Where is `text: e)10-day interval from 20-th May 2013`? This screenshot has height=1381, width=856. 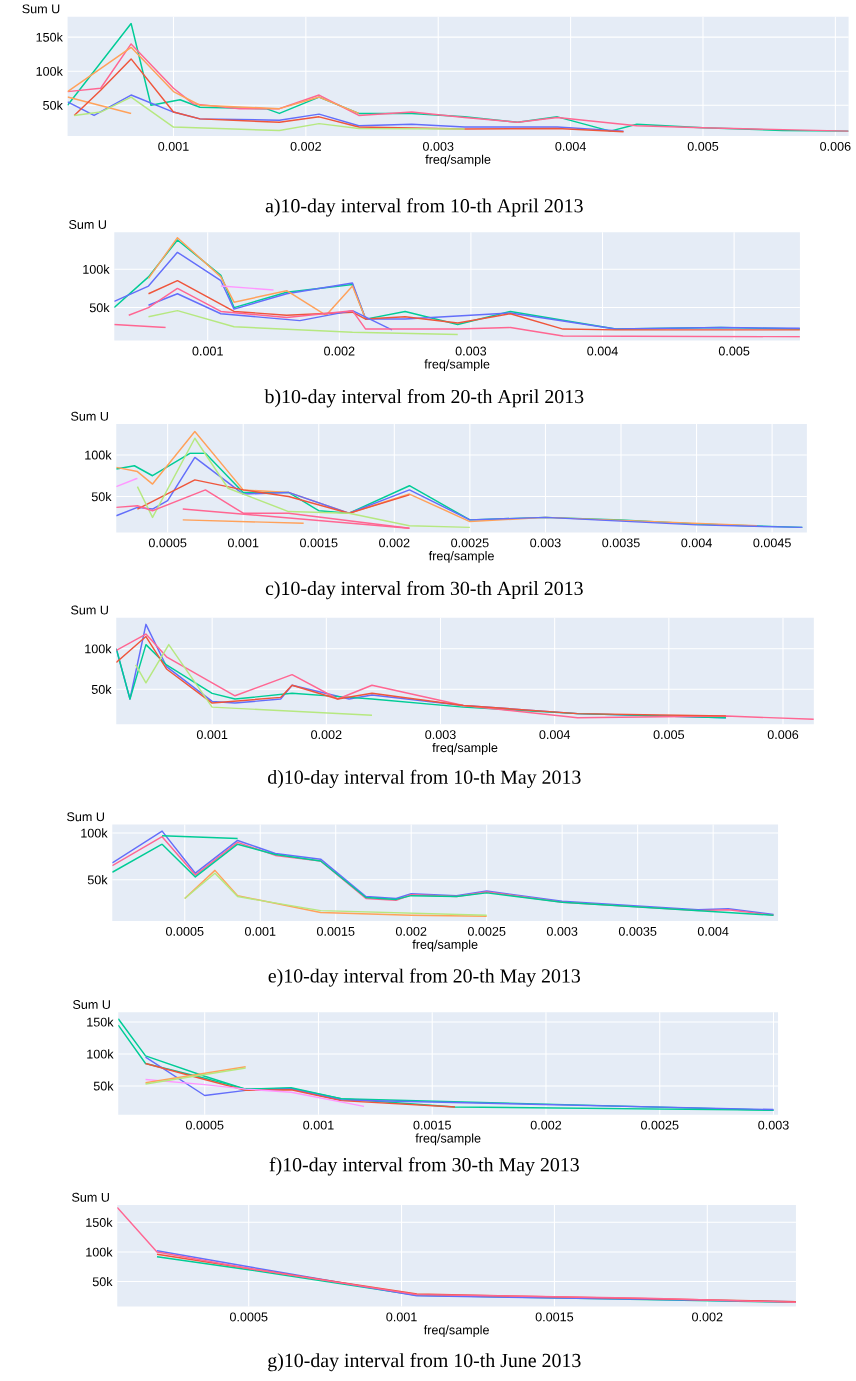
text: e)10-day interval from 20-th May 2013 is located at coordinates (424, 977).